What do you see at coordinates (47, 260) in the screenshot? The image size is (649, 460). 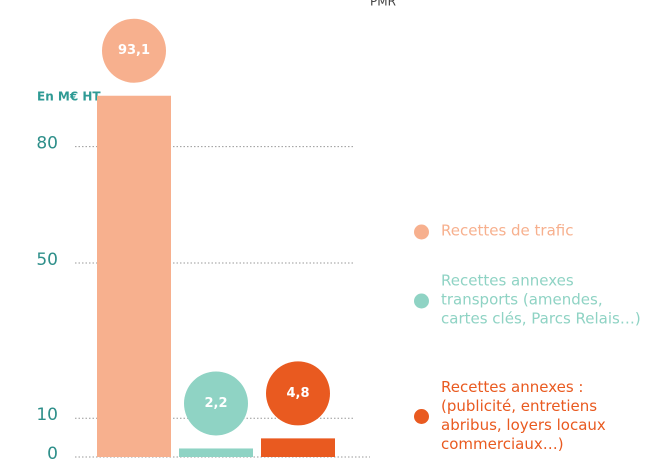 I see `y-tick-label: 50` at bounding box center [47, 260].